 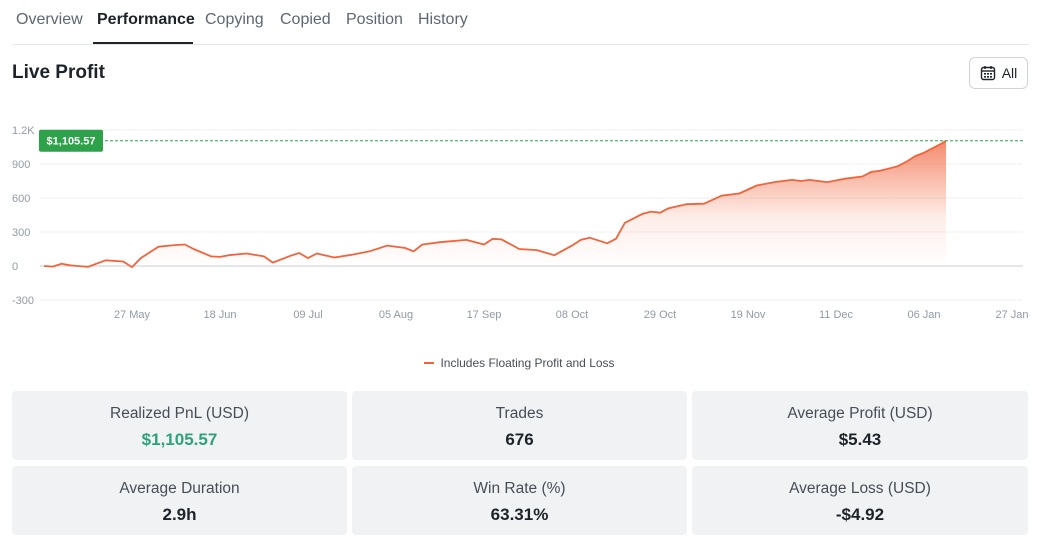 What do you see at coordinates (234, 19) in the screenshot?
I see `tab-copying: Copying` at bounding box center [234, 19].